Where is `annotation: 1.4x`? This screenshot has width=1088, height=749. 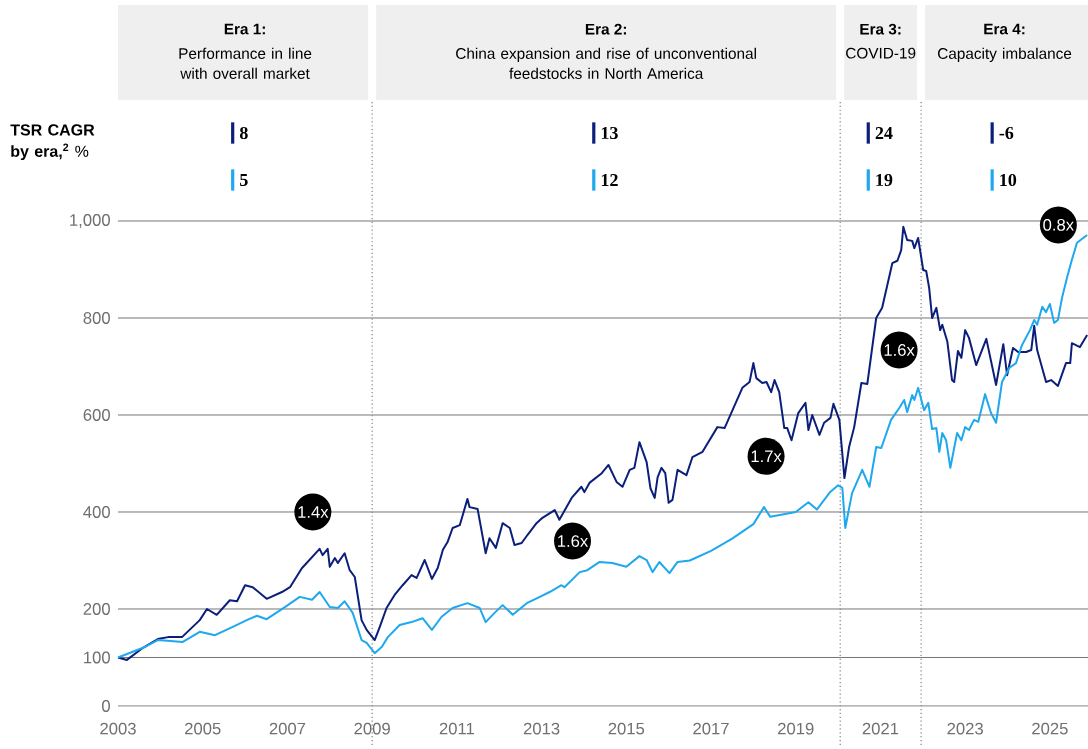 annotation: 1.4x is located at coordinates (313, 512).